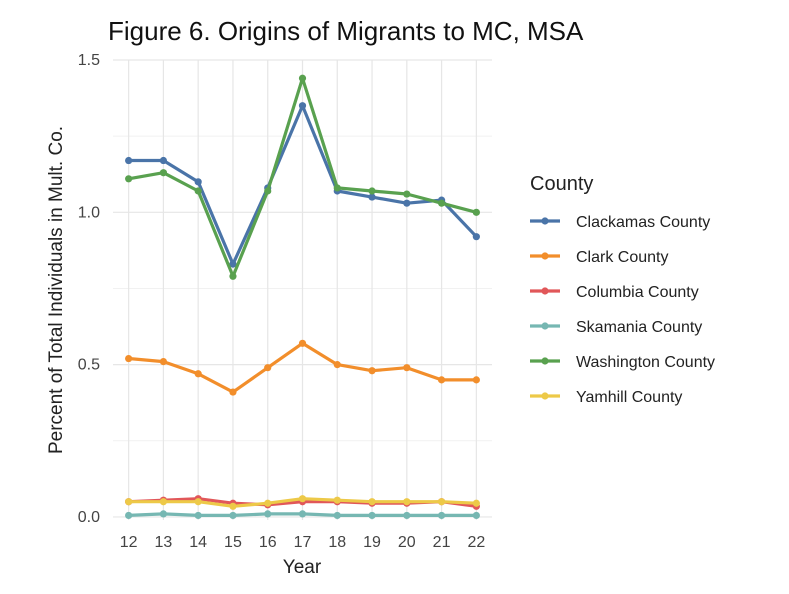 This screenshot has width=789, height=594. I want to click on x-tick-label: 19, so click(372, 542).